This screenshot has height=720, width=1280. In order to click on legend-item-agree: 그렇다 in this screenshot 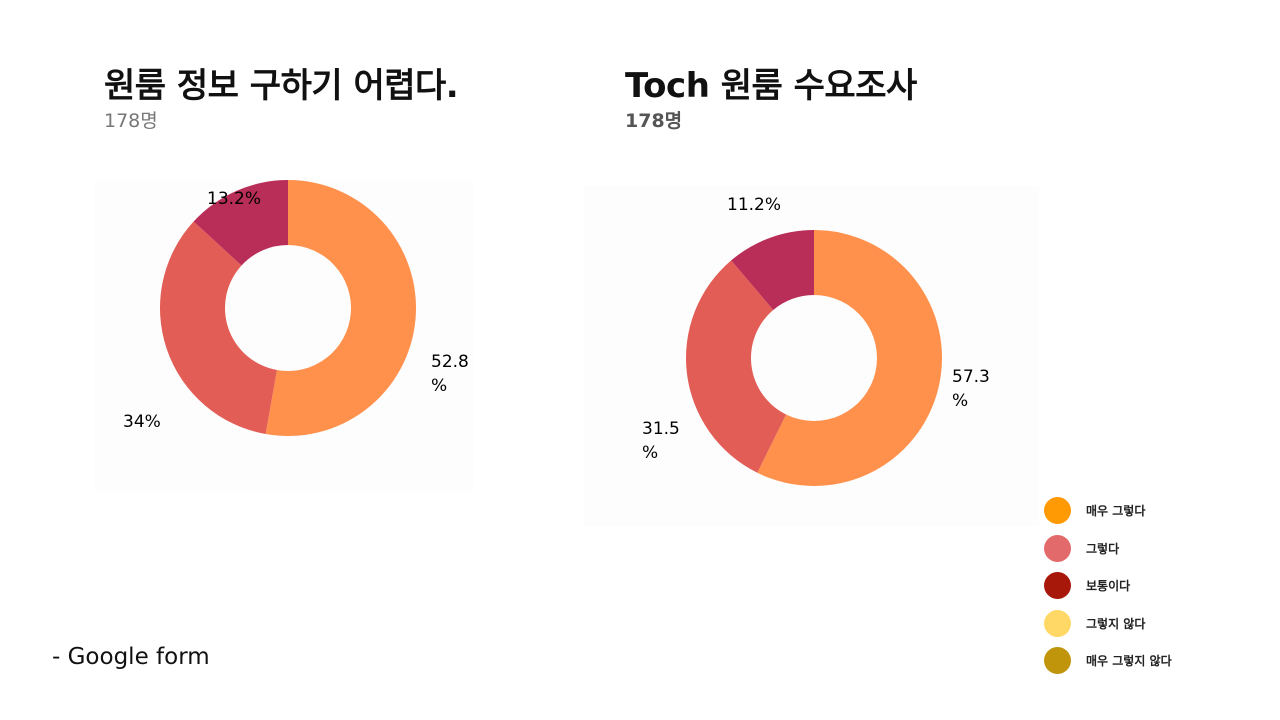, I will do `click(1108, 549)`.